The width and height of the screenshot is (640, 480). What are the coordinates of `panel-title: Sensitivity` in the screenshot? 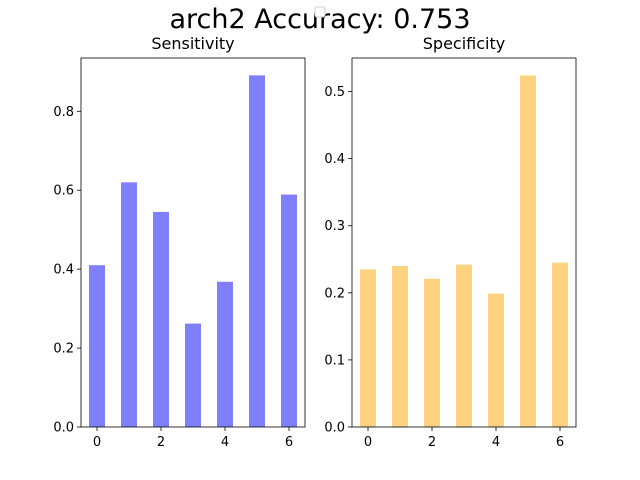 It's located at (192, 43).